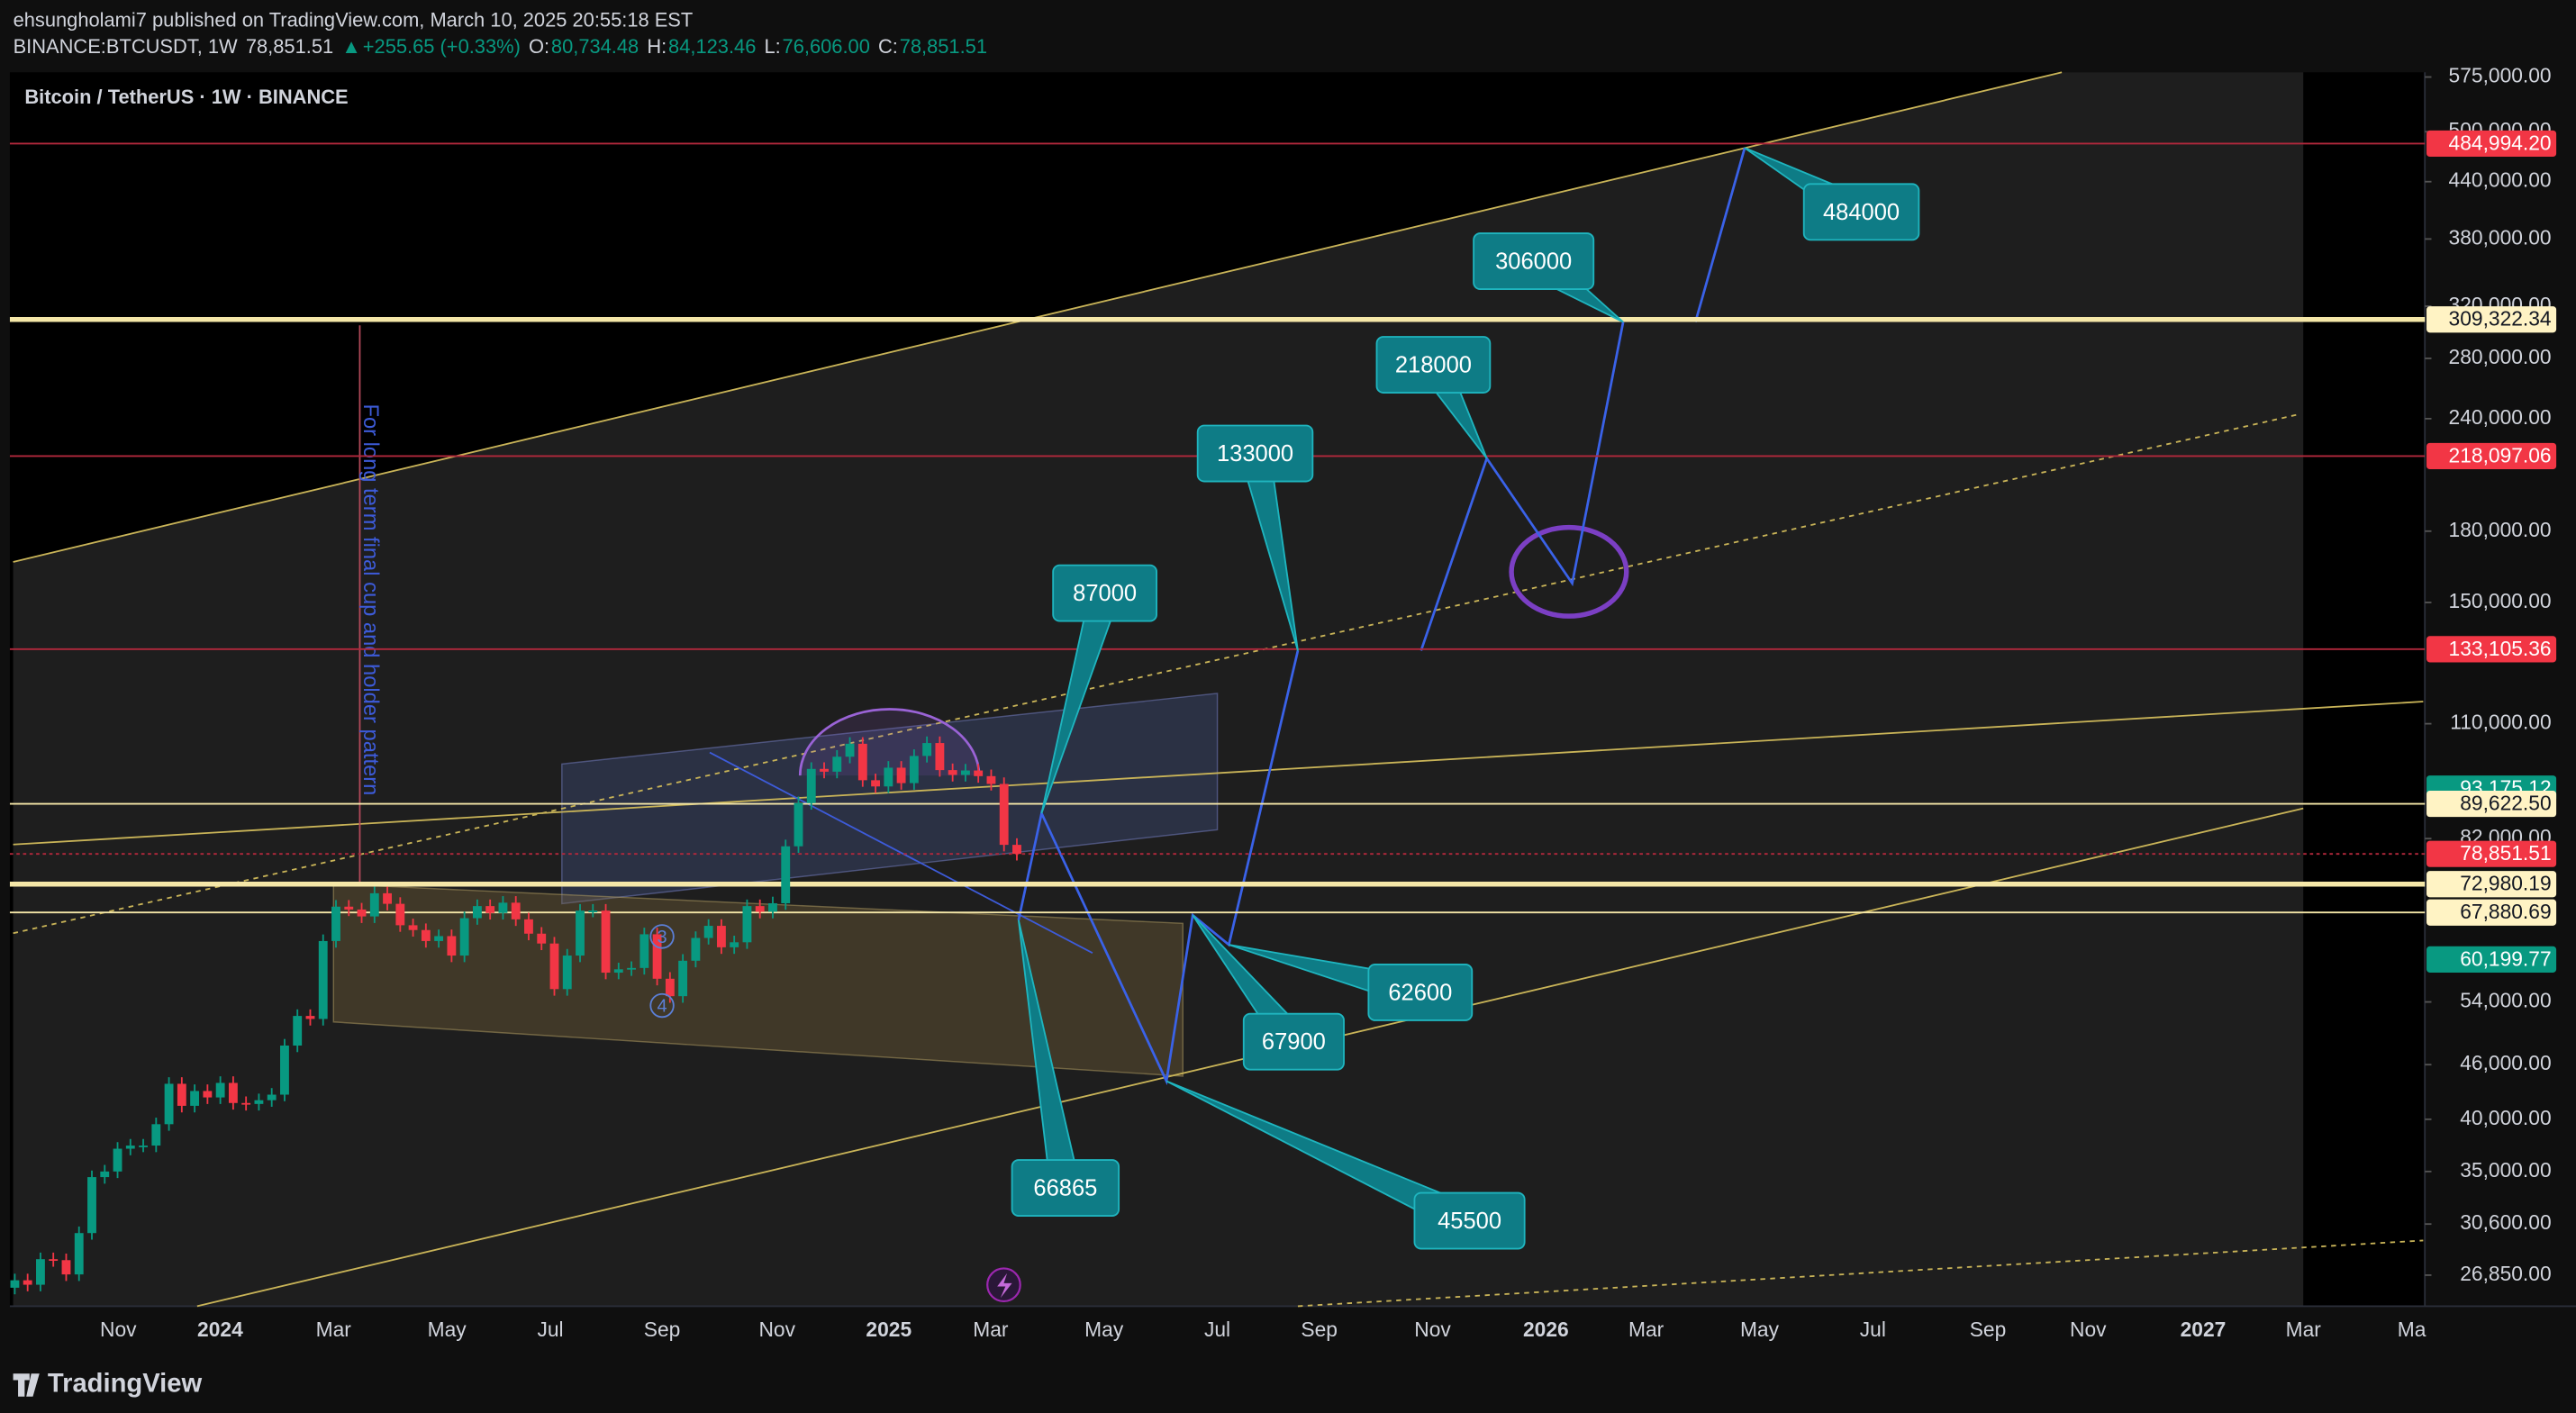 The image size is (2576, 1413). I want to click on mid-line, so click(1860, 1273).